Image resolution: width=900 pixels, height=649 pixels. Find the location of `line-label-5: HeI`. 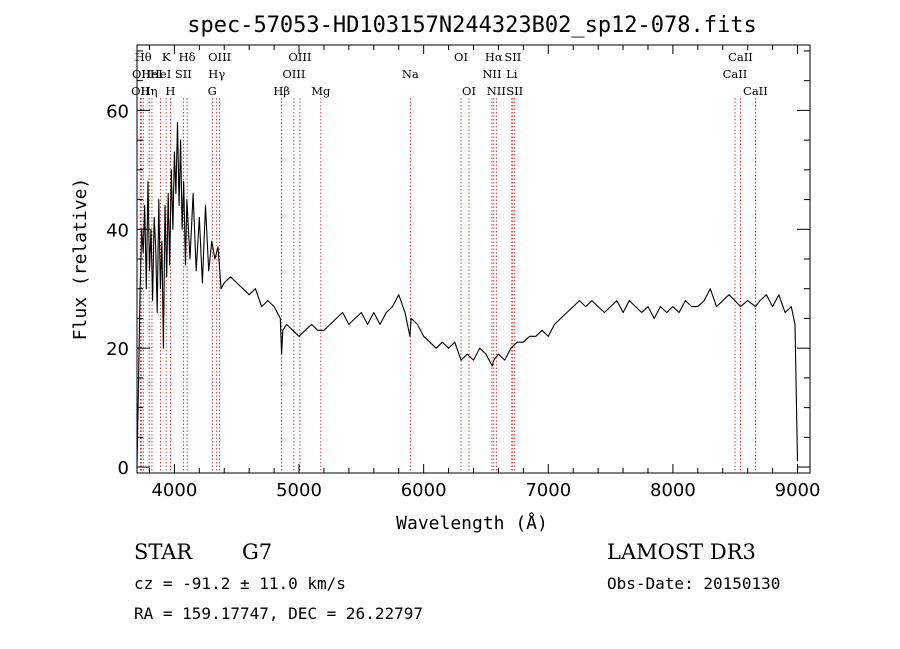

line-label-5: HeI is located at coordinates (160, 74).